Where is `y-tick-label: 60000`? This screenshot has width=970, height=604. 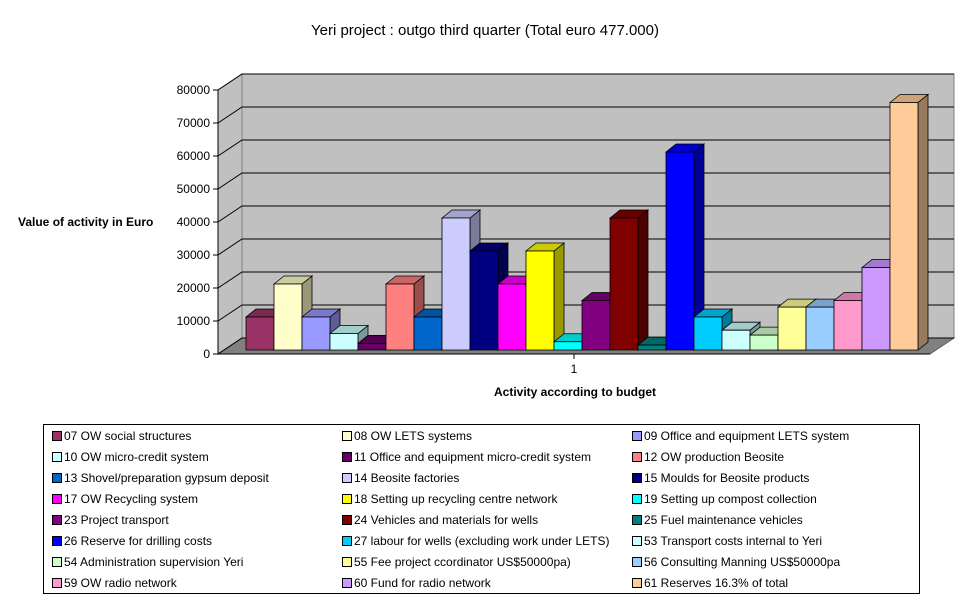 y-tick-label: 60000 is located at coordinates (194, 156).